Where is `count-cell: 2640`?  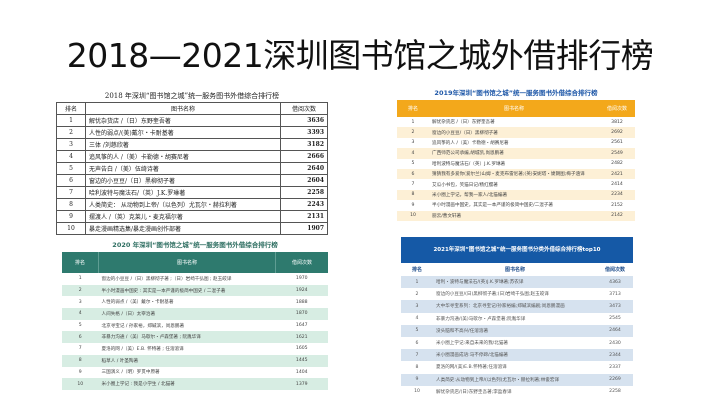
count-cell: 2640 is located at coordinates (304, 168).